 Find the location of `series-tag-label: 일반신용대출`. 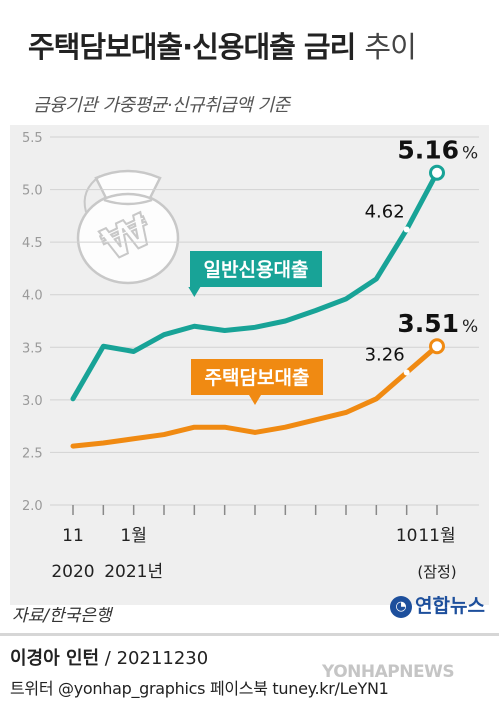

series-tag-label: 일반신용대출 is located at coordinates (256, 270).